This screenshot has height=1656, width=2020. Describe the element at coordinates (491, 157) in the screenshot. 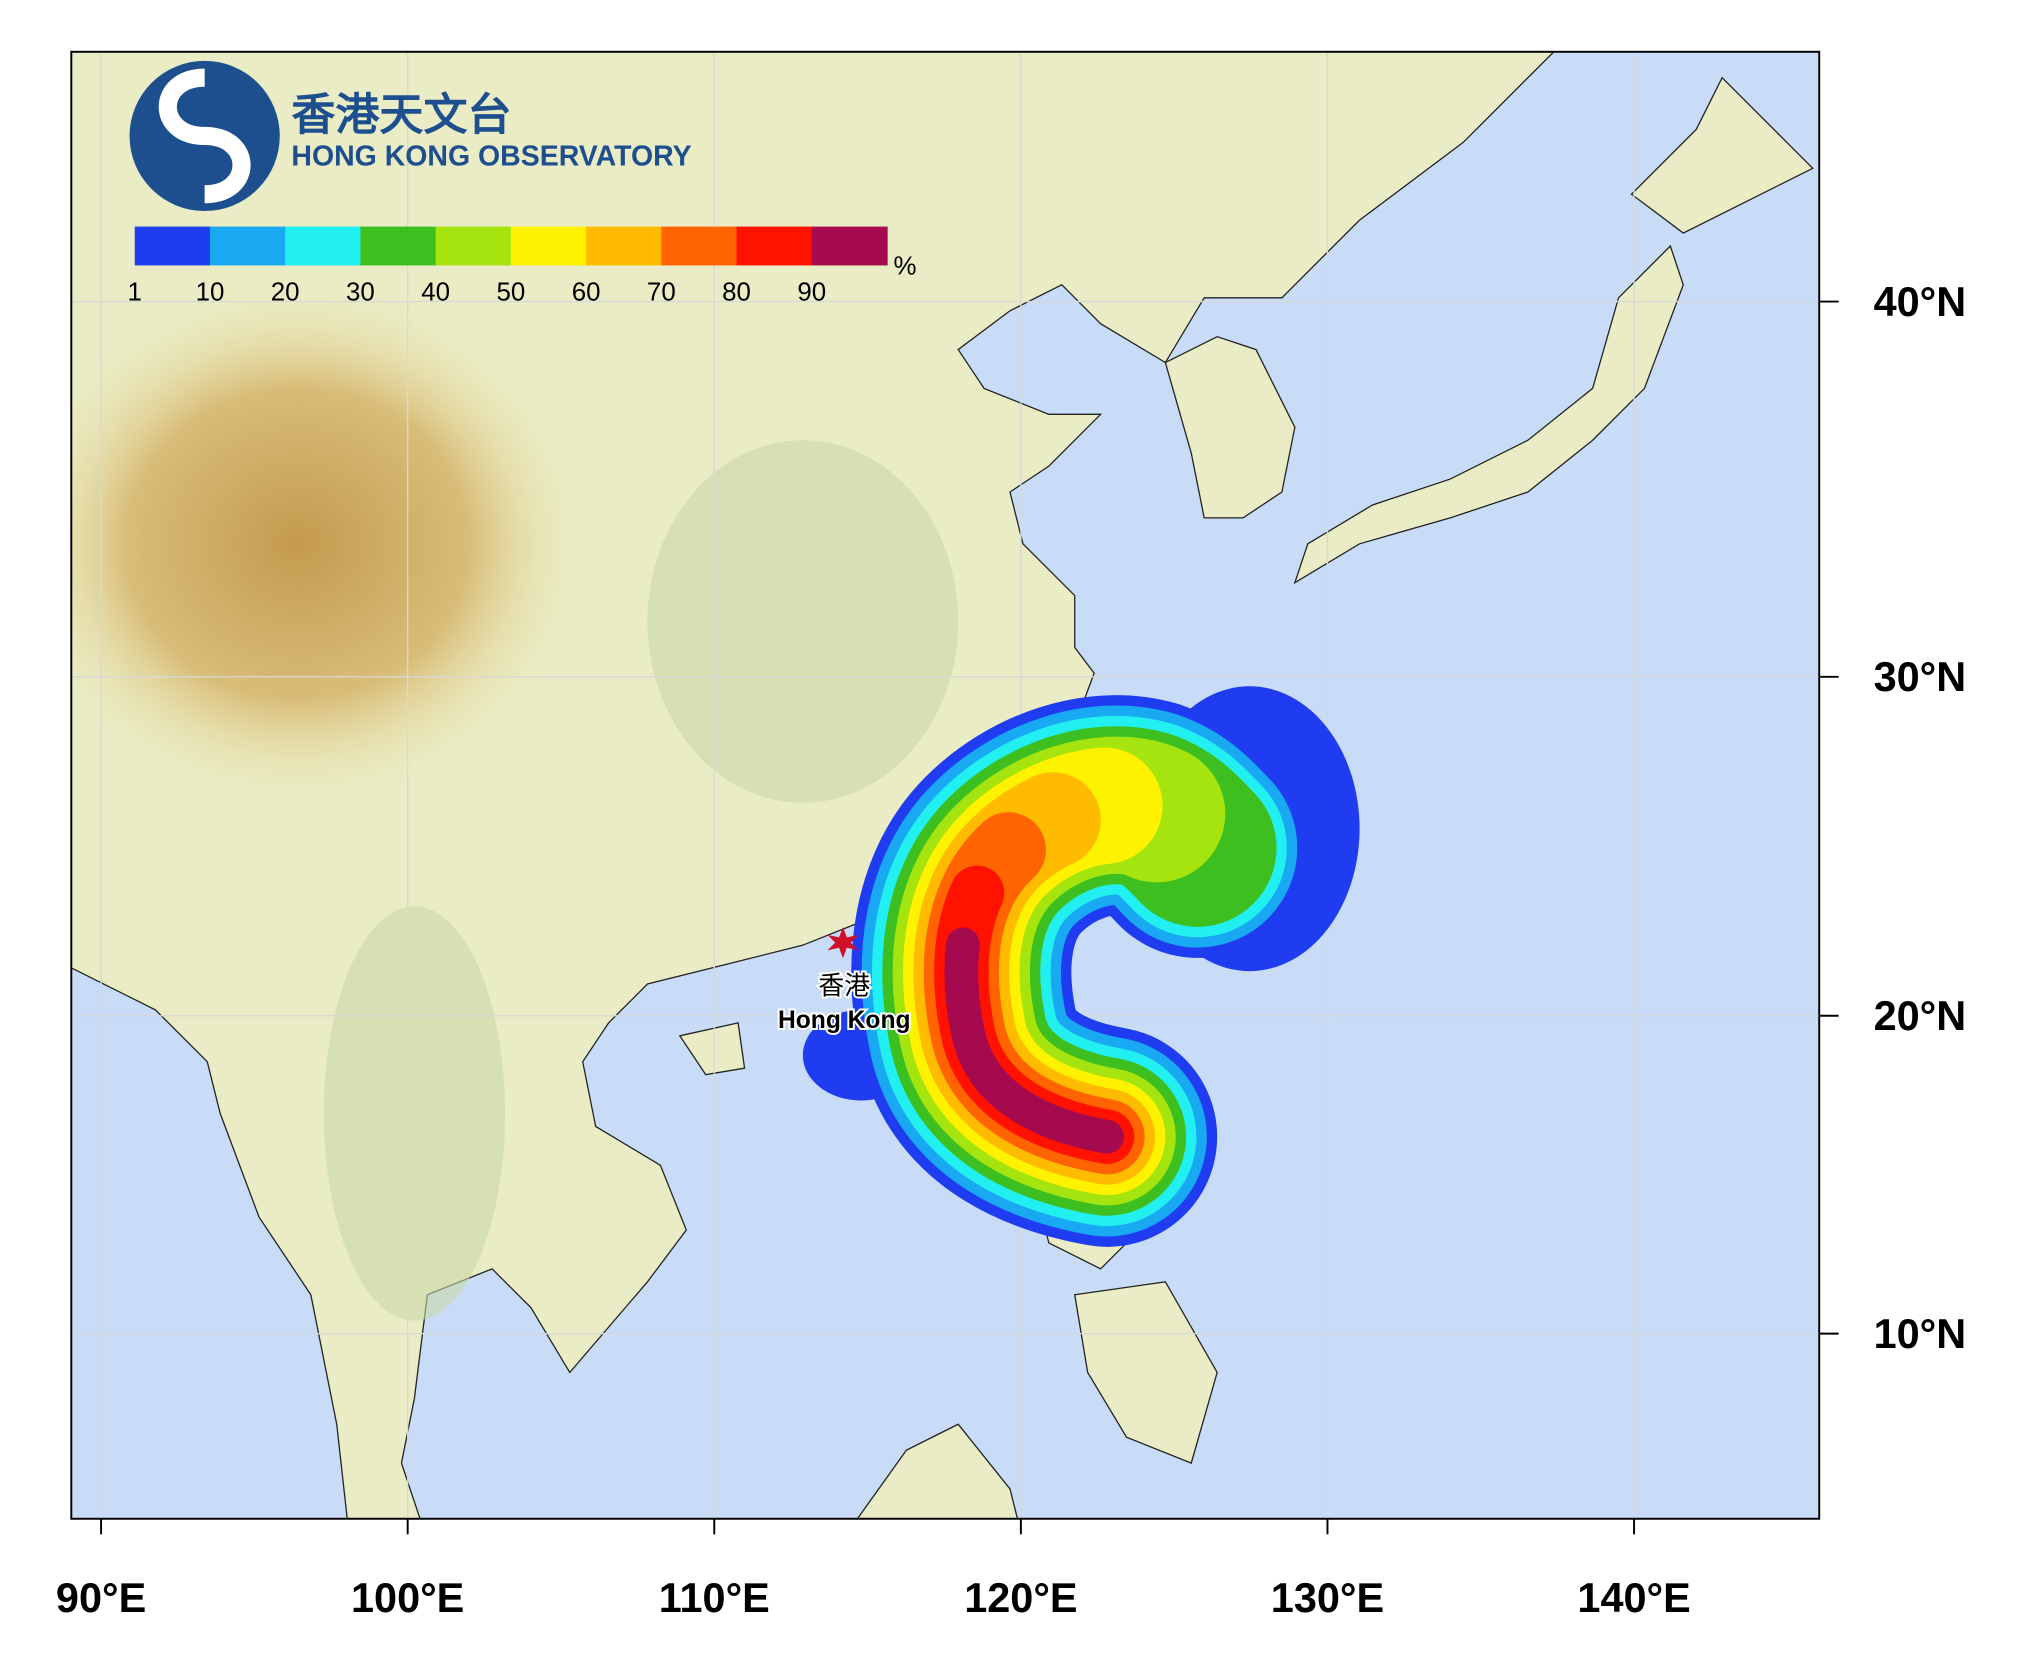

I see `logo-title-en: HONG KONG OBSERVATORY` at that location.